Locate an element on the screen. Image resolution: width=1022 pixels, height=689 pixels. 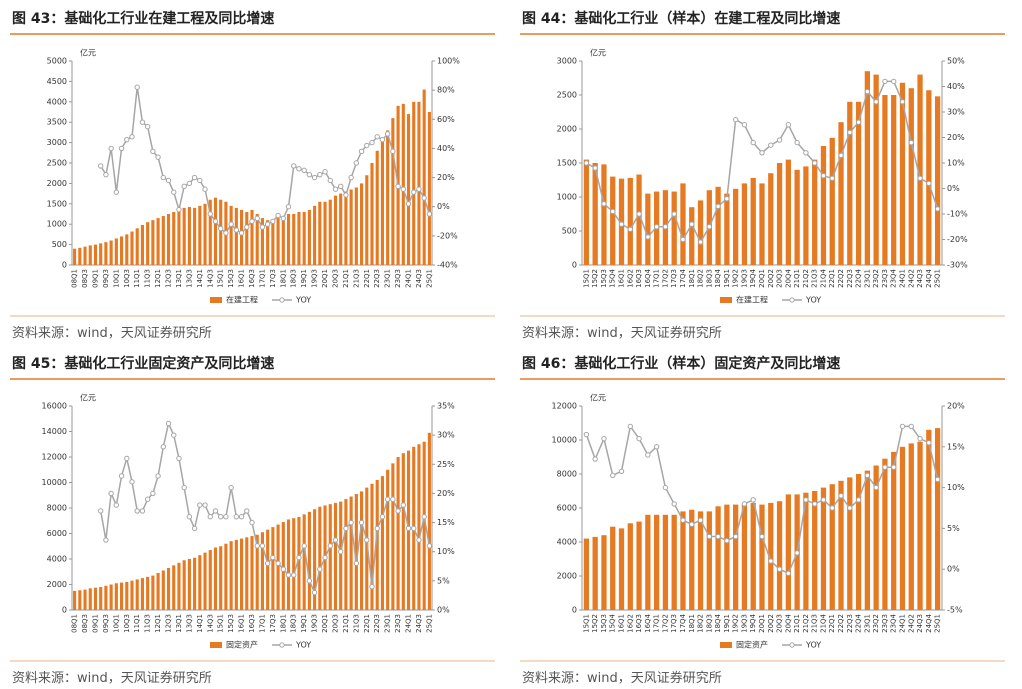
y2-tick-label: -20% is located at coordinates (957, 239).